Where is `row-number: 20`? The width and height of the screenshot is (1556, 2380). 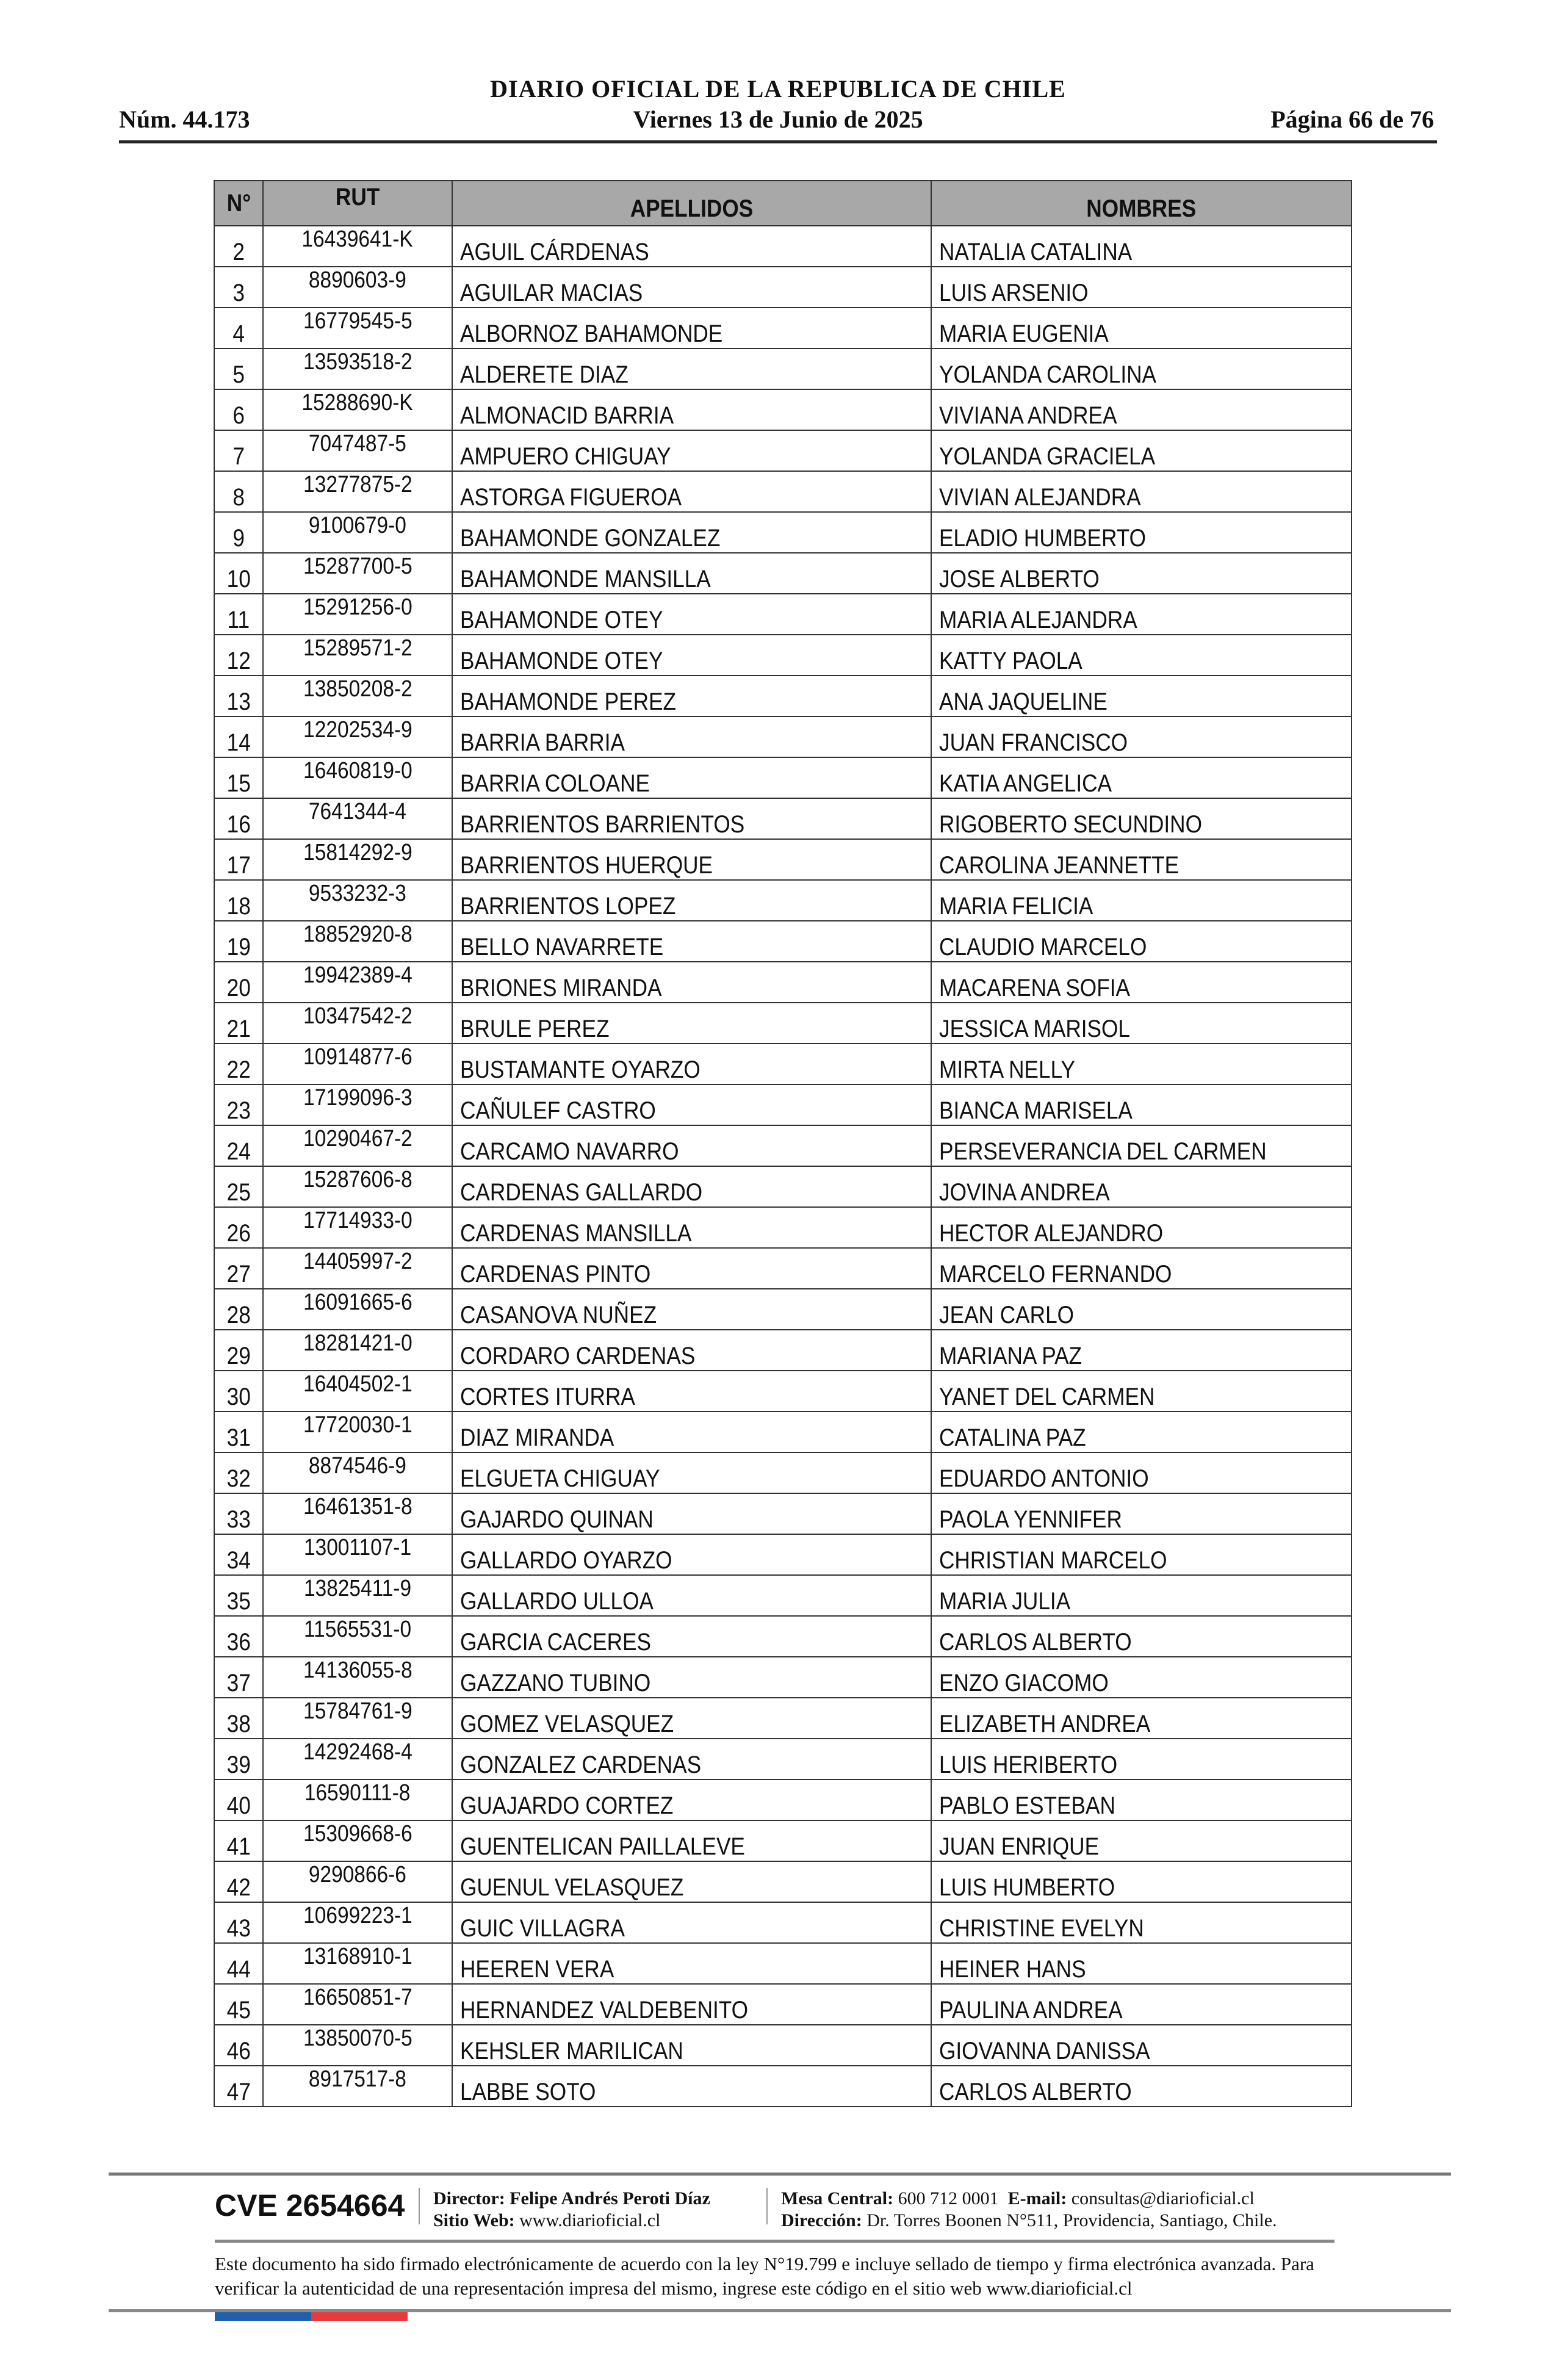 row-number: 20 is located at coordinates (239, 982).